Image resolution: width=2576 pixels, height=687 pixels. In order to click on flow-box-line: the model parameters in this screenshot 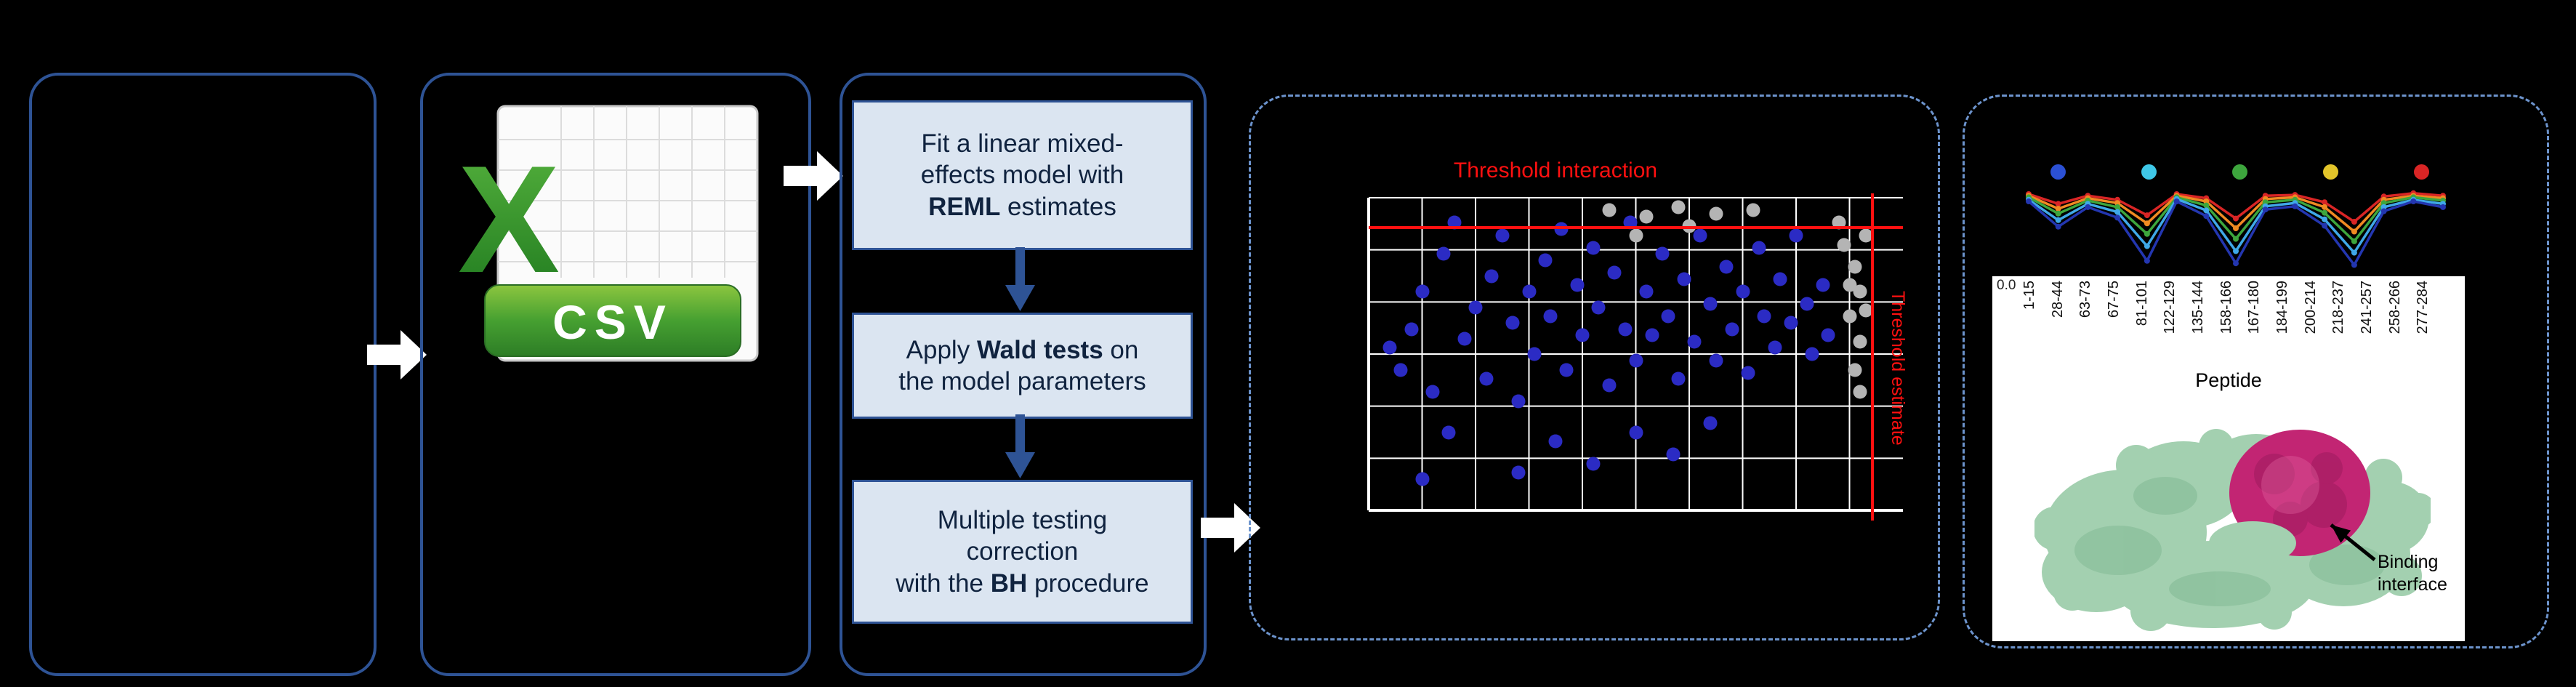, I will do `click(1022, 381)`.